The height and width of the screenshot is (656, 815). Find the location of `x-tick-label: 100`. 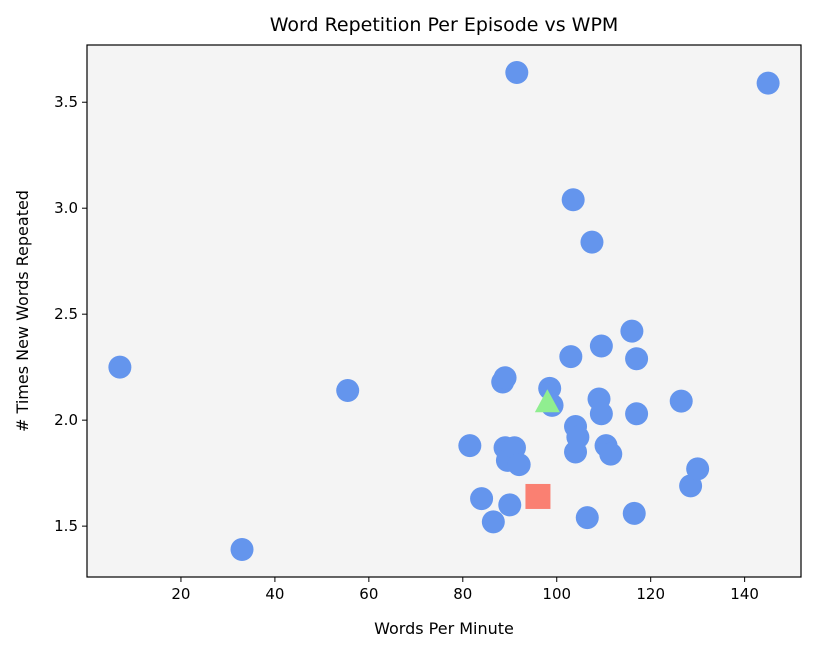

x-tick-label: 100 is located at coordinates (556, 594).